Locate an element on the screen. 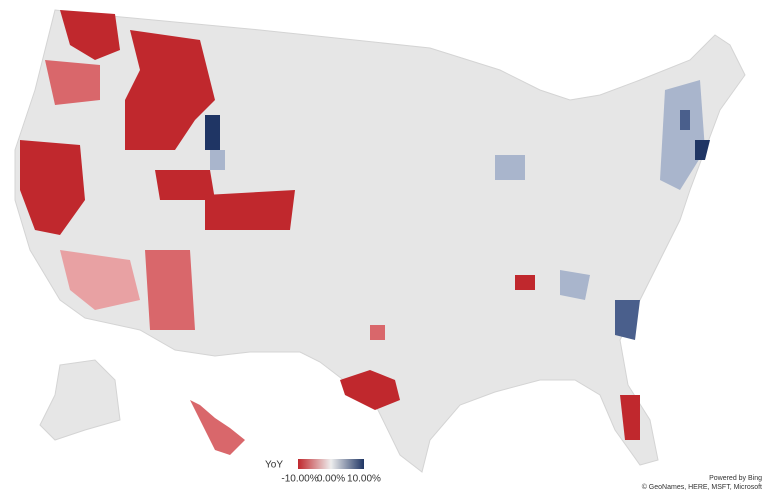 The image size is (768, 494). copyright: © GeoNames, HERE, MSFT, Microsoft is located at coordinates (702, 487).